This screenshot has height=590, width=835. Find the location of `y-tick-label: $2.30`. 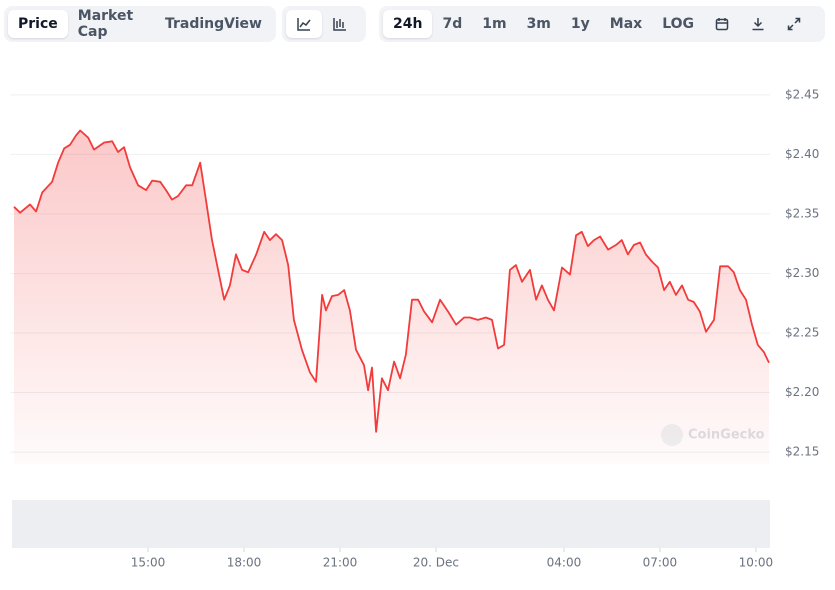

y-tick-label: $2.30 is located at coordinates (802, 273).